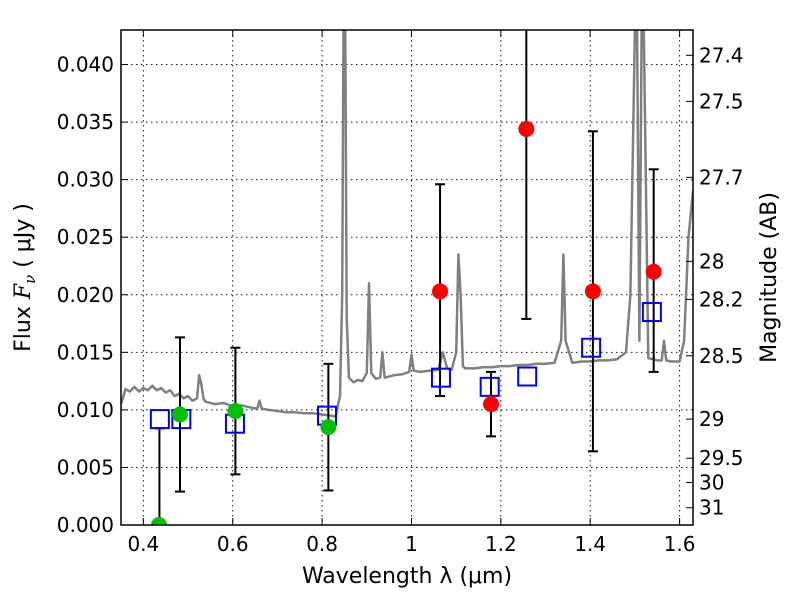  What do you see at coordinates (711, 261) in the screenshot?
I see `y2-tick-label: 28` at bounding box center [711, 261].